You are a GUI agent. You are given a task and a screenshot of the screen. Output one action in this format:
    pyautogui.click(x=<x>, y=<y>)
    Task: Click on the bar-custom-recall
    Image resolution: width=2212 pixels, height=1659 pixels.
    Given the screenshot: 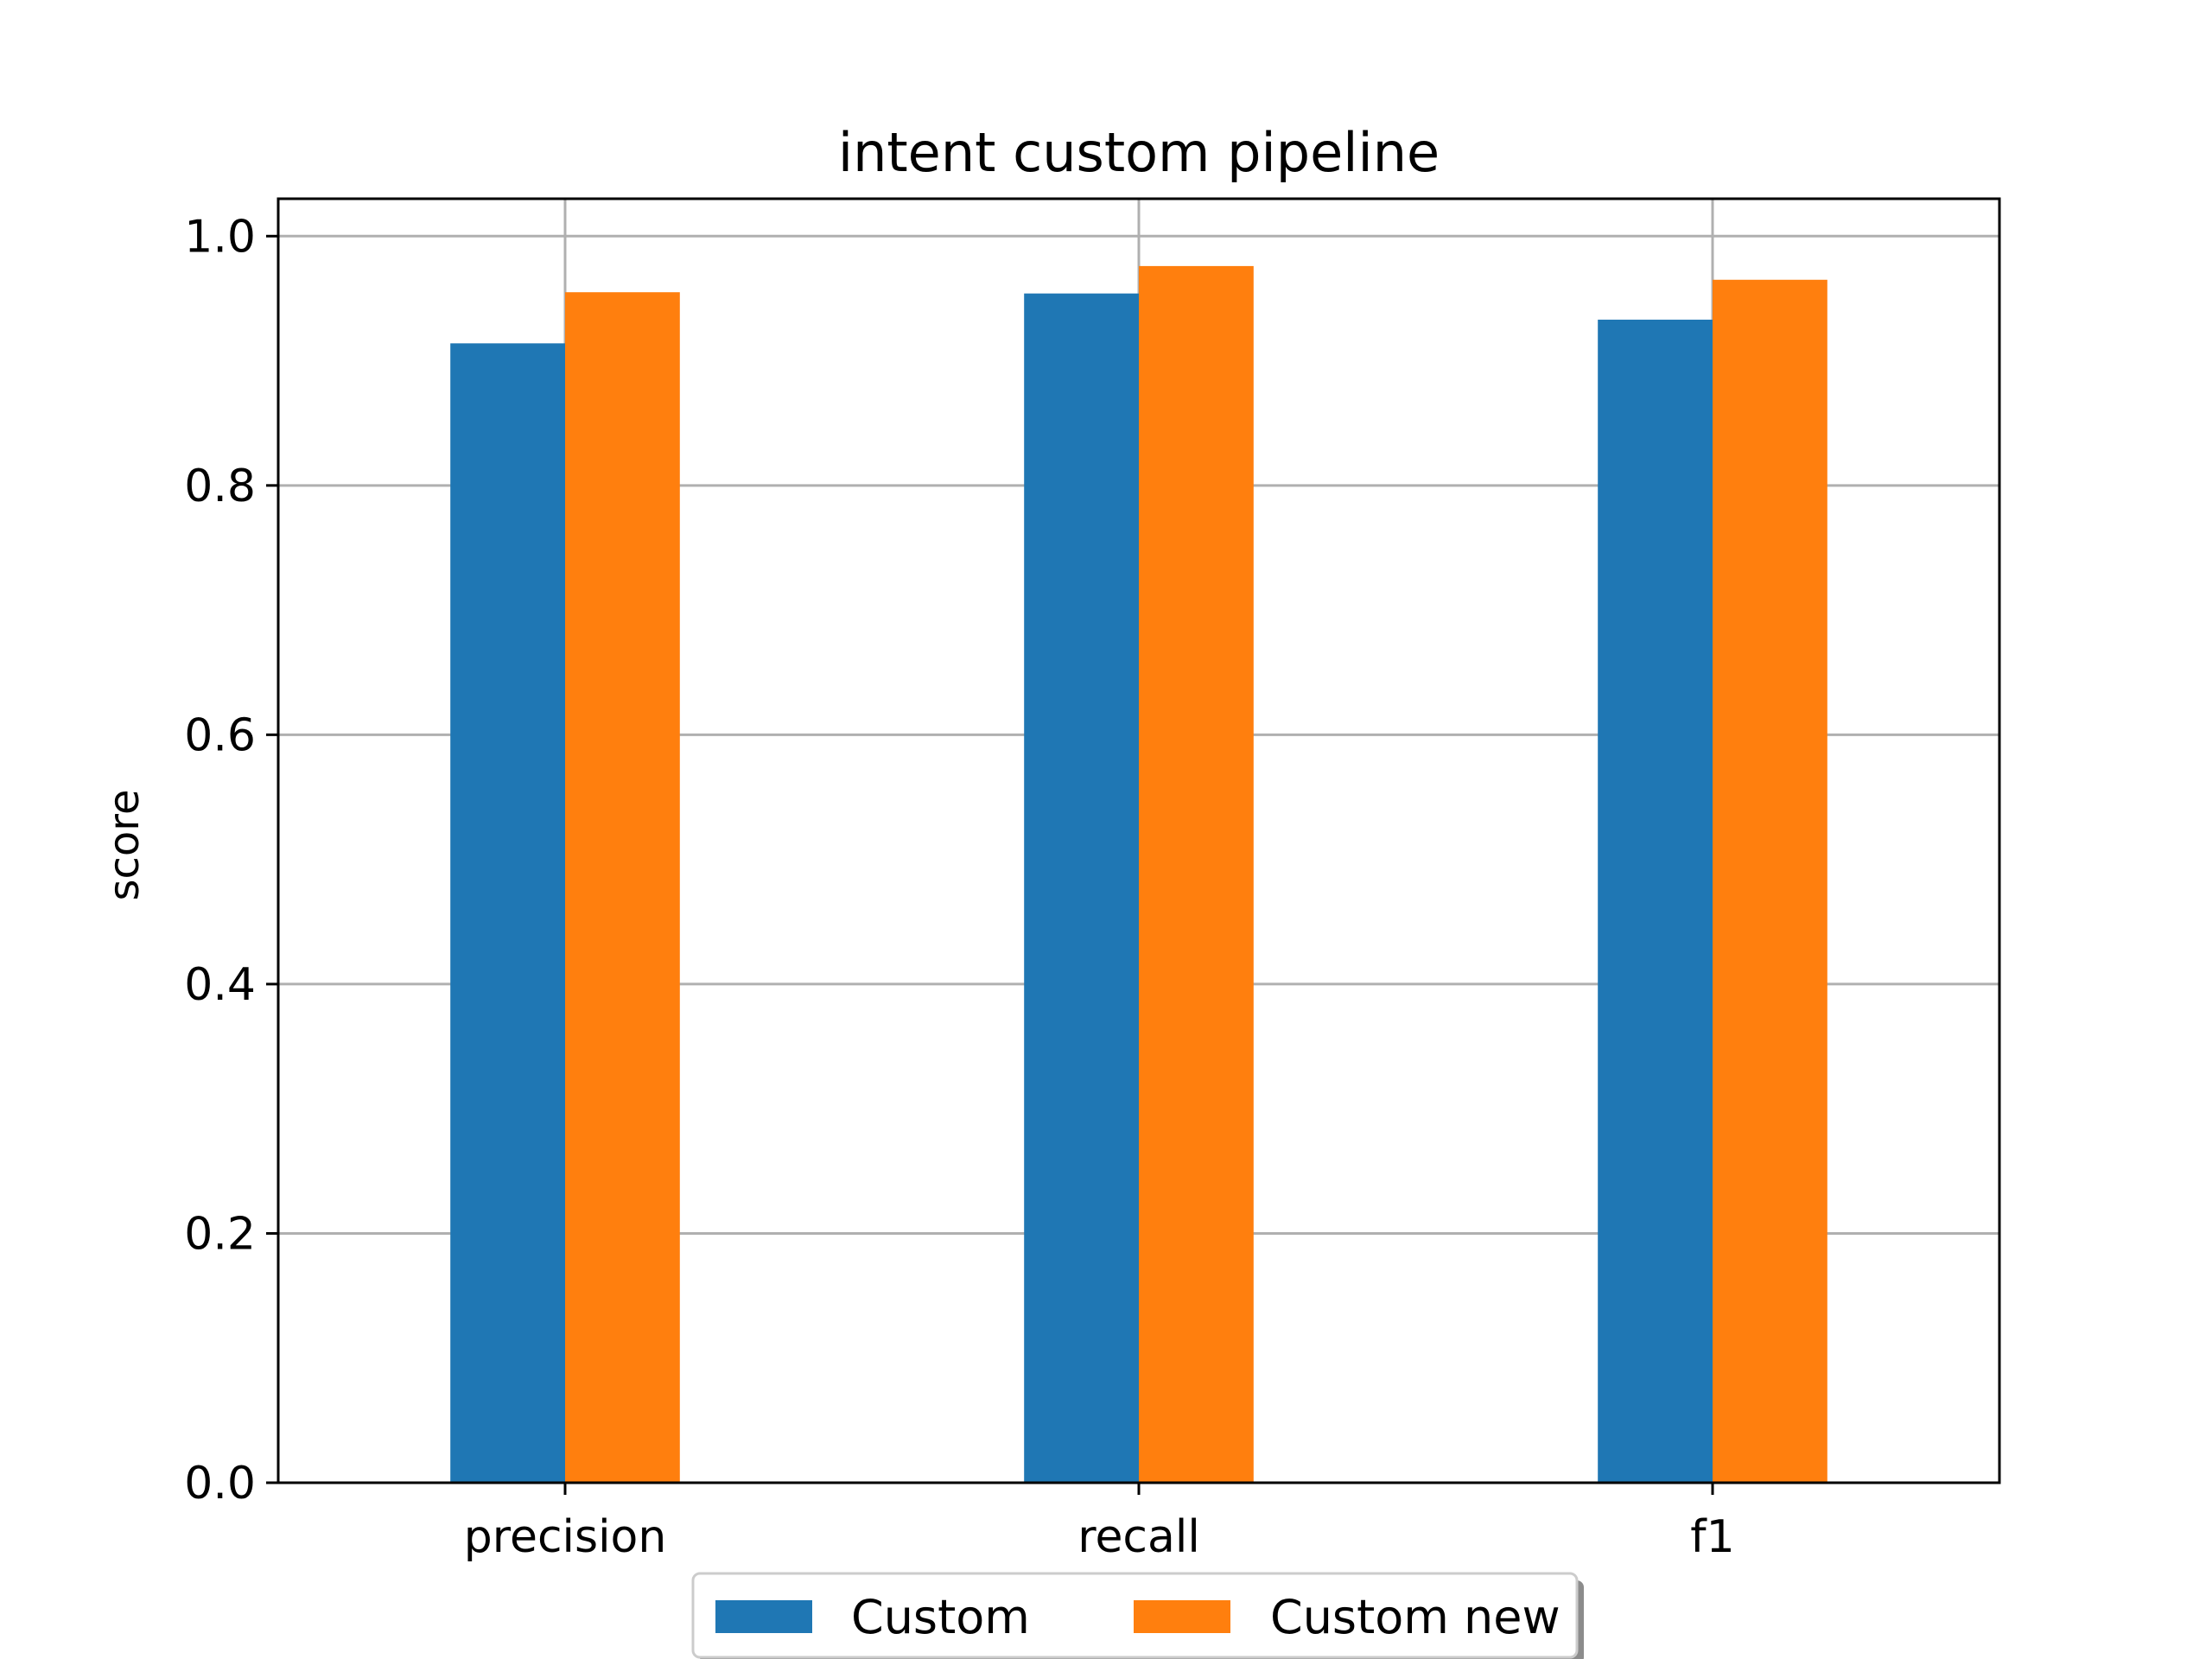 What is the action you would take?
    pyautogui.click(x=1081, y=888)
    